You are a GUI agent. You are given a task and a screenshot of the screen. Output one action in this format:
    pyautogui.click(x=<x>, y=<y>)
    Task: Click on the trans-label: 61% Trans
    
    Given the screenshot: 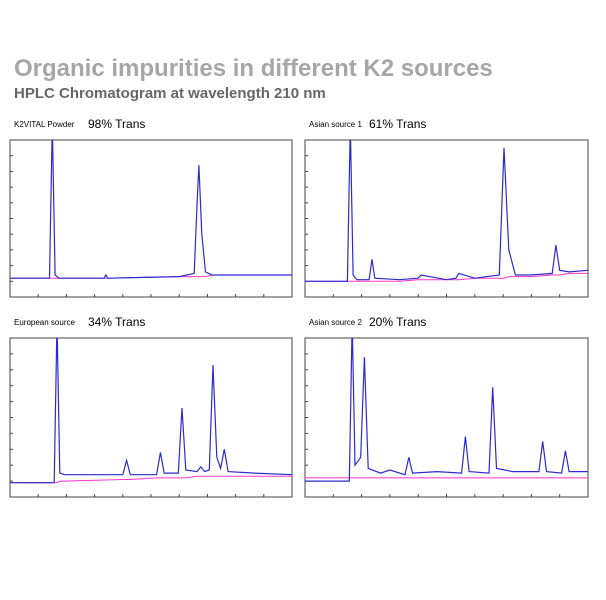 What is the action you would take?
    pyautogui.click(x=397, y=124)
    